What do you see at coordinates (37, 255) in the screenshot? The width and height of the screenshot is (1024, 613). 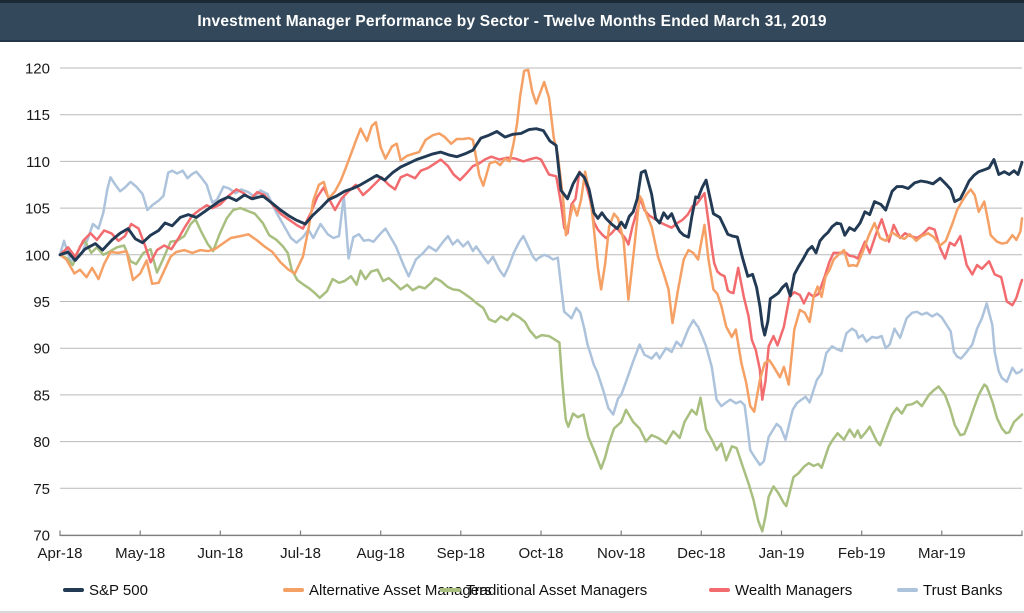 I see `y-axis-label: 100` at bounding box center [37, 255].